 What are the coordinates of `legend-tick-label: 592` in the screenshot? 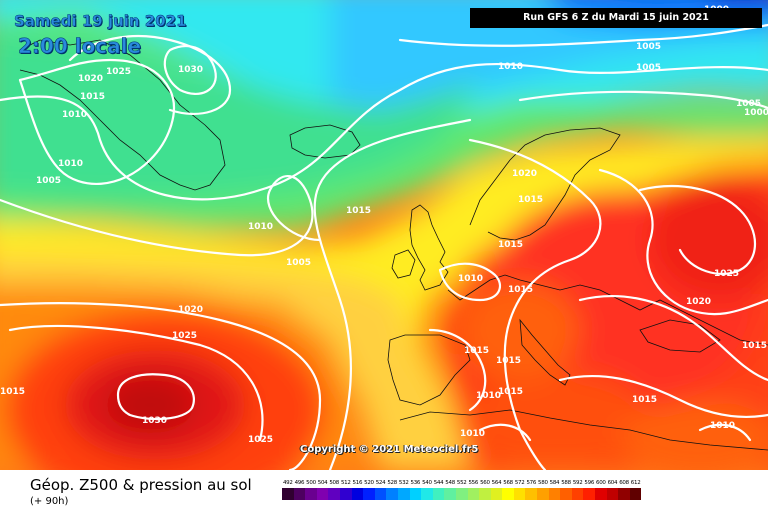 It's located at (577, 483).